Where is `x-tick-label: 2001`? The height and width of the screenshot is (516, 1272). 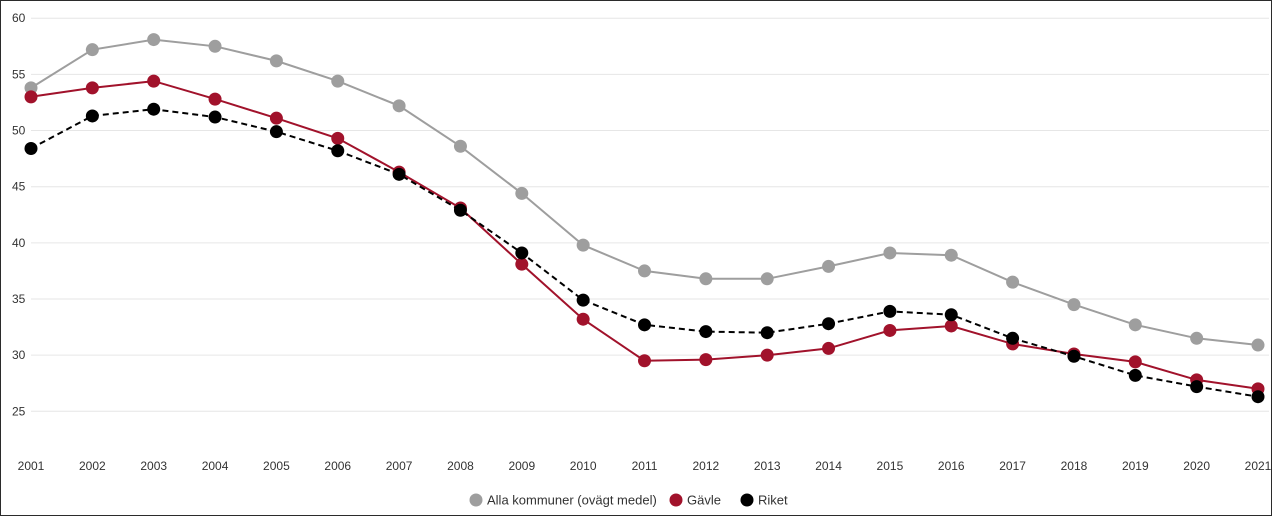
x-tick-label: 2001 is located at coordinates (31, 466).